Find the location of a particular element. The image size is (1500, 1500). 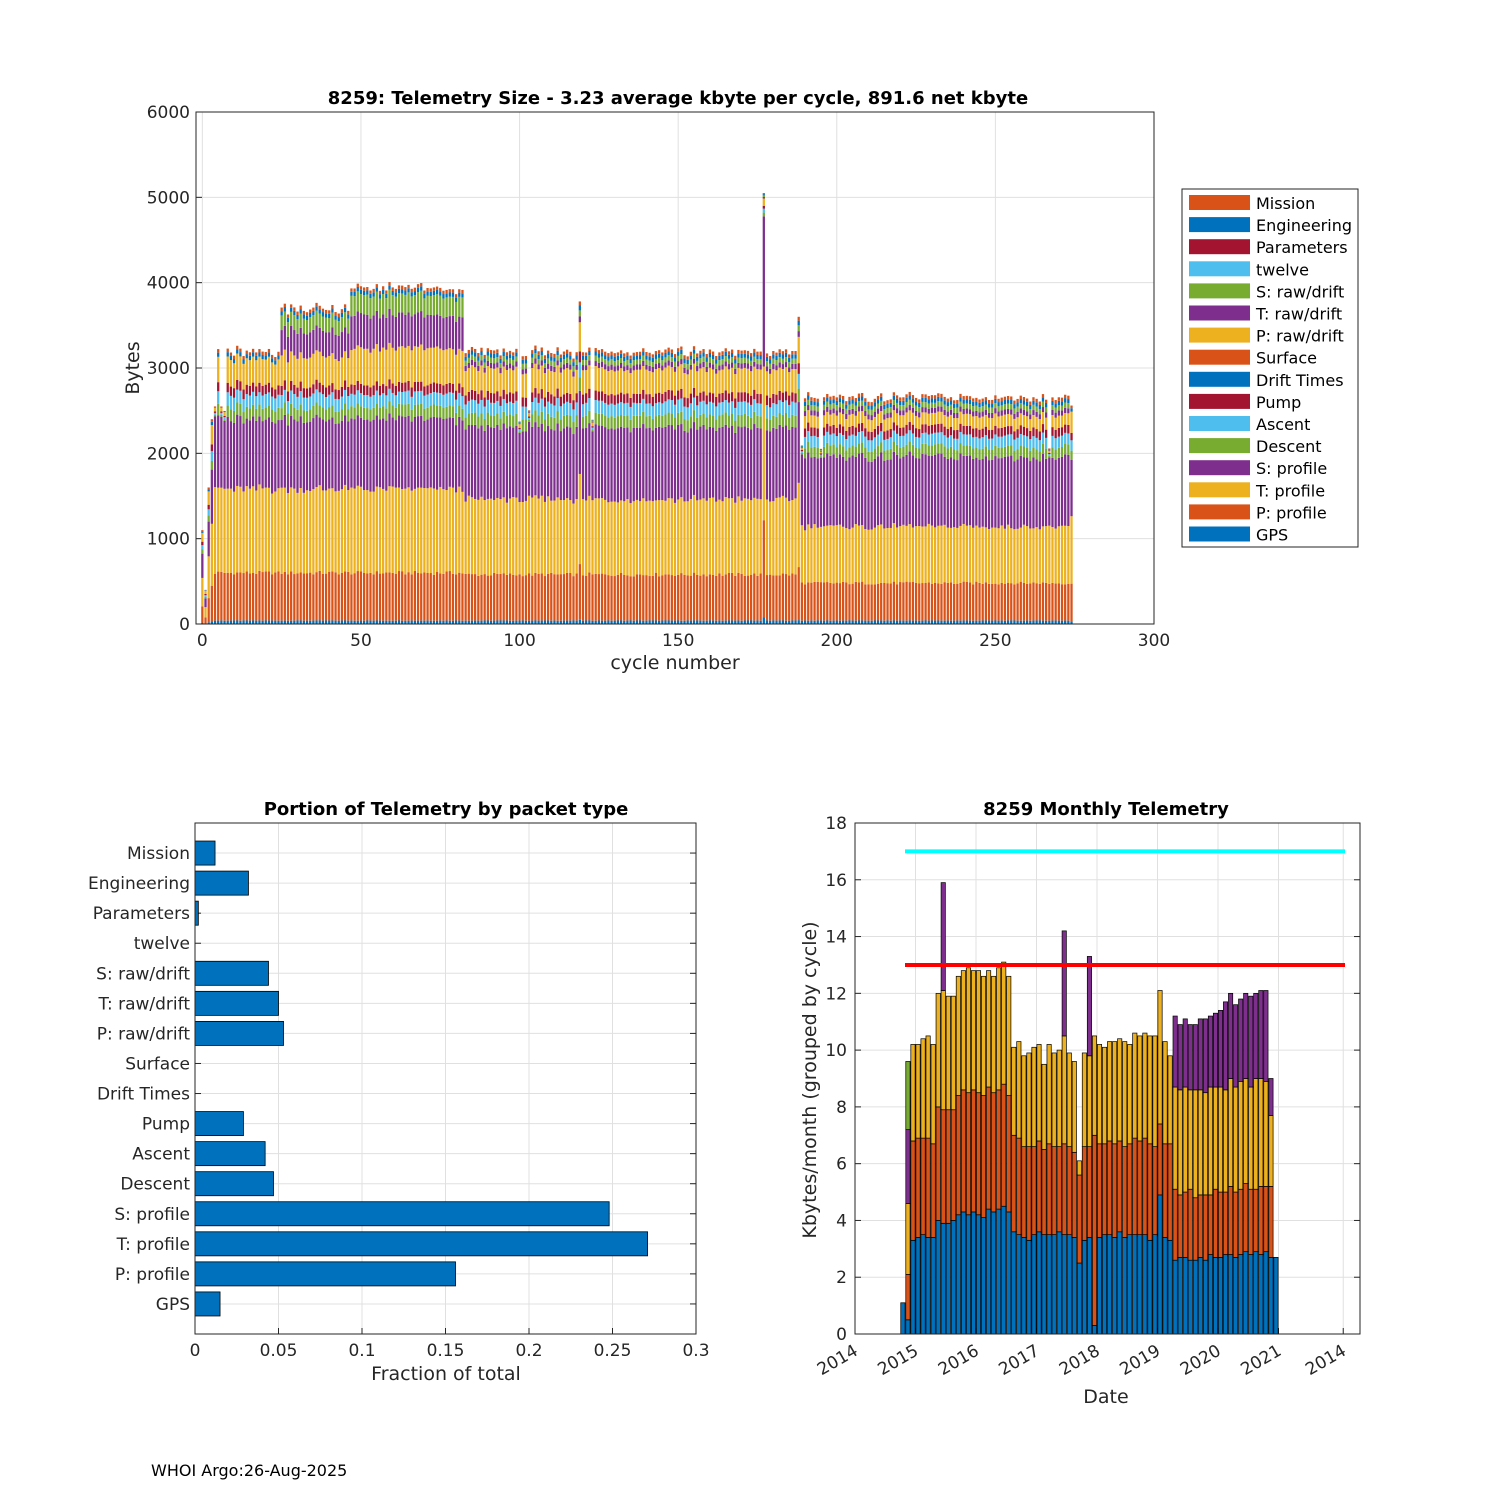

x-axis-label: Date is located at coordinates (1105, 1397).